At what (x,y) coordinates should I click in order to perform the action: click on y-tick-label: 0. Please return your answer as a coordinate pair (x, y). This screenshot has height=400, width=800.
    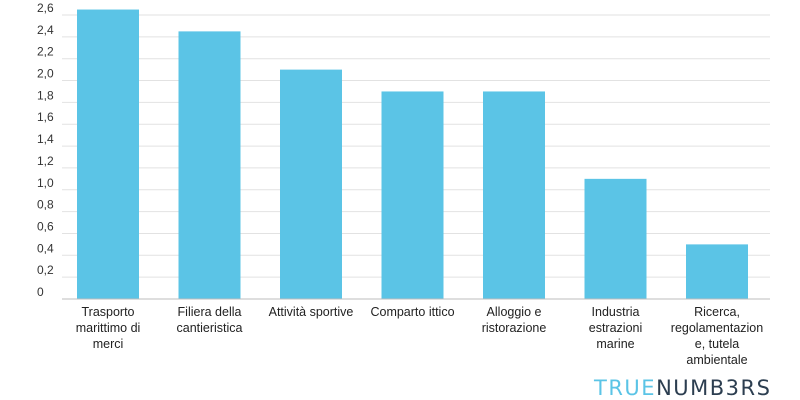
    Looking at the image, I should click on (40, 292).